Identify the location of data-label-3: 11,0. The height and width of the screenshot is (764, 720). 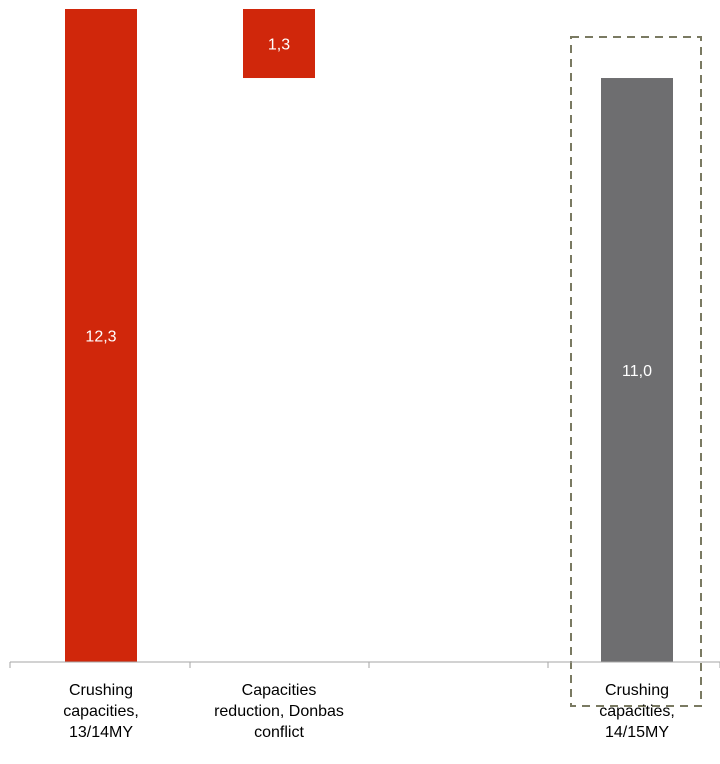
(637, 371).